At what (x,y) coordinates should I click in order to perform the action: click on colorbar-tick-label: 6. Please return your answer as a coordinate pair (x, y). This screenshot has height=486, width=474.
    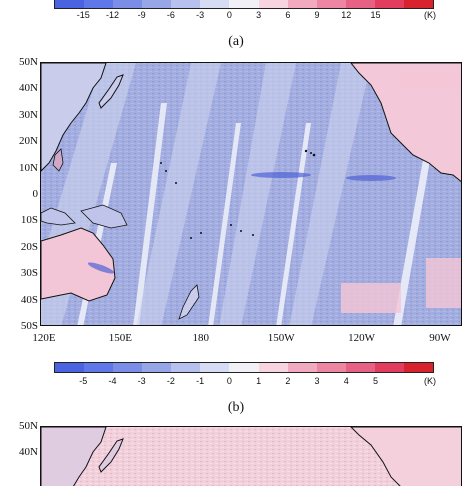
    Looking at the image, I should click on (288, 15).